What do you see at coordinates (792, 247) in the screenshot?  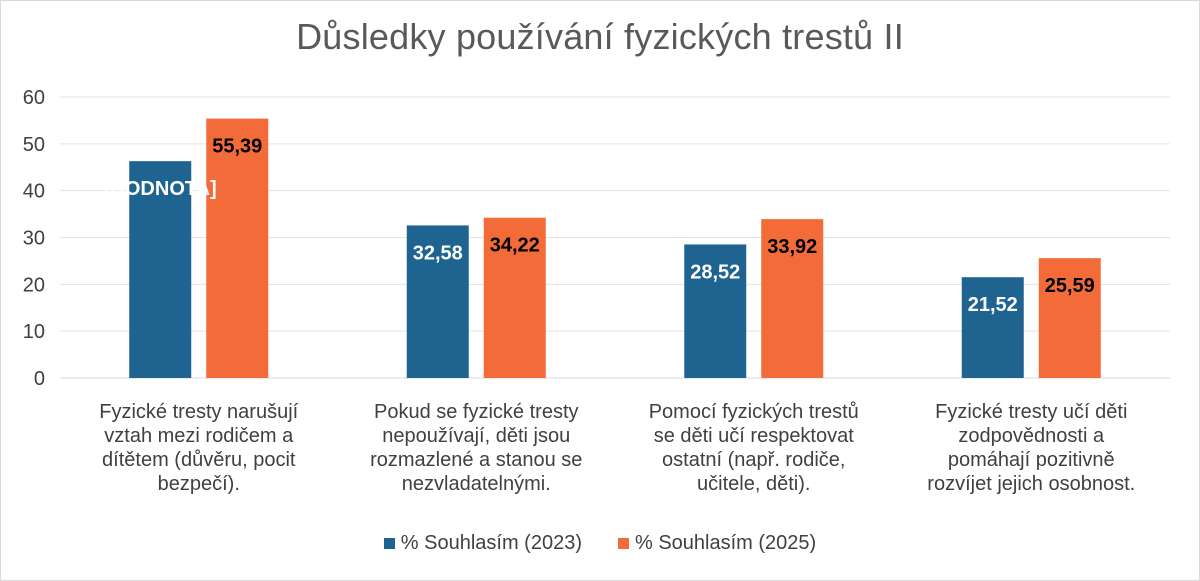 I see `data-label-2025-2: 33,92` at bounding box center [792, 247].